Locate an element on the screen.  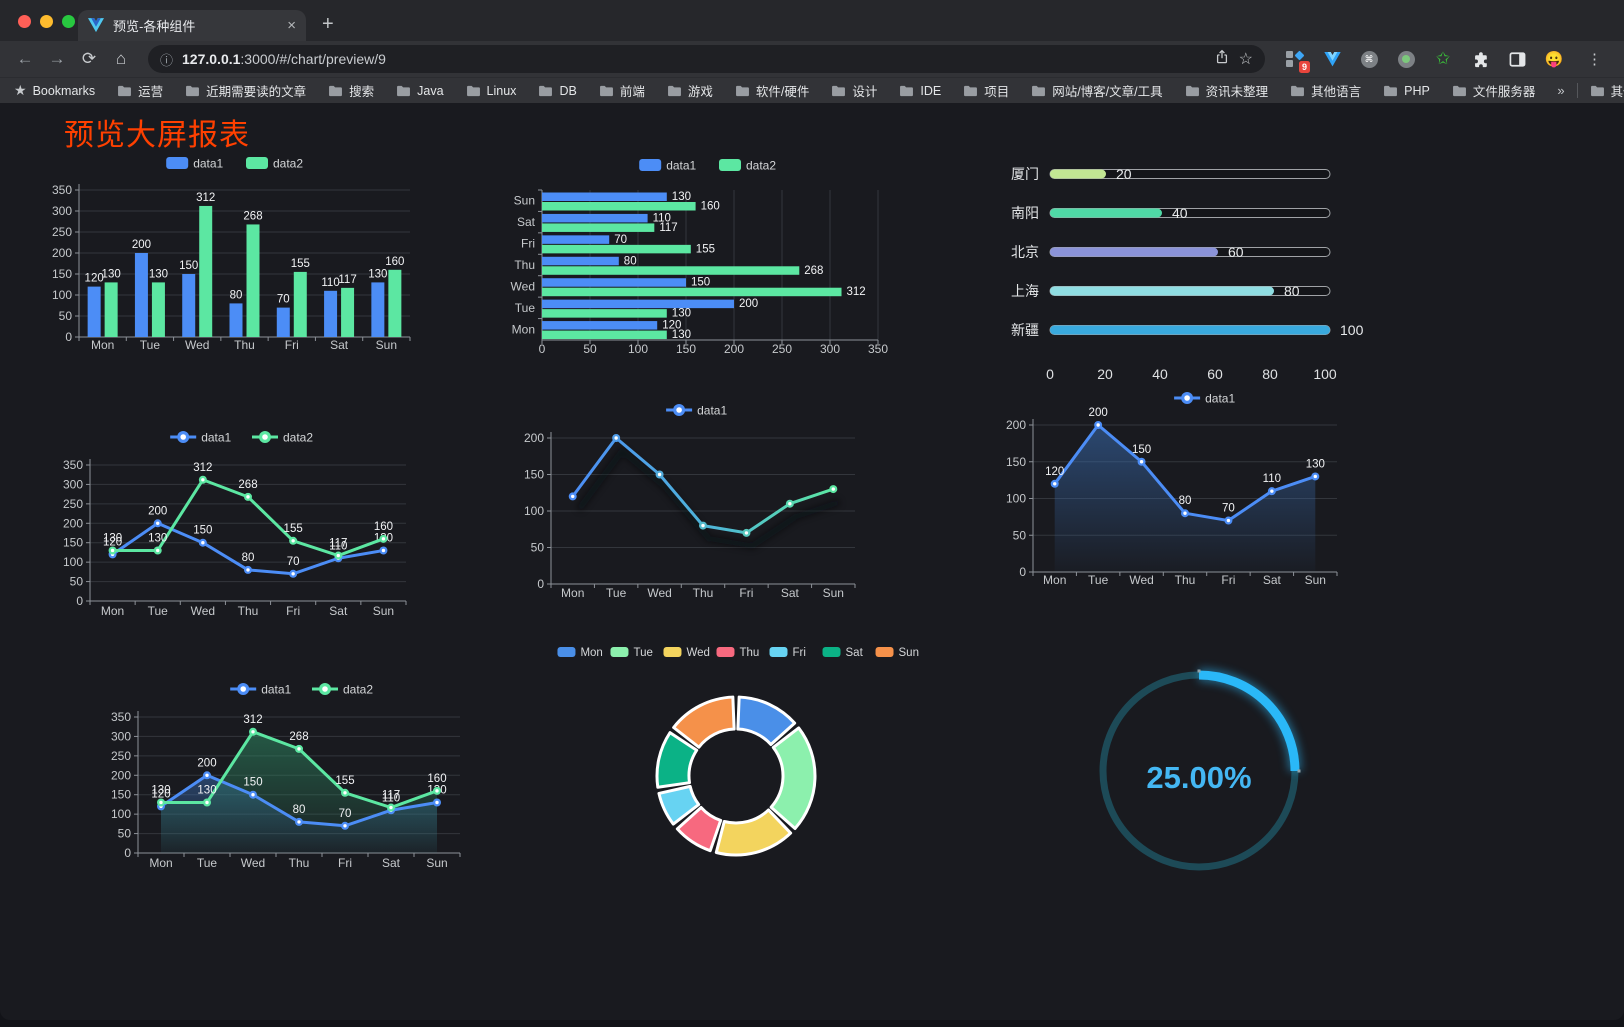
other-bookmarks: 其他书签 is located at coordinates (1607, 90).